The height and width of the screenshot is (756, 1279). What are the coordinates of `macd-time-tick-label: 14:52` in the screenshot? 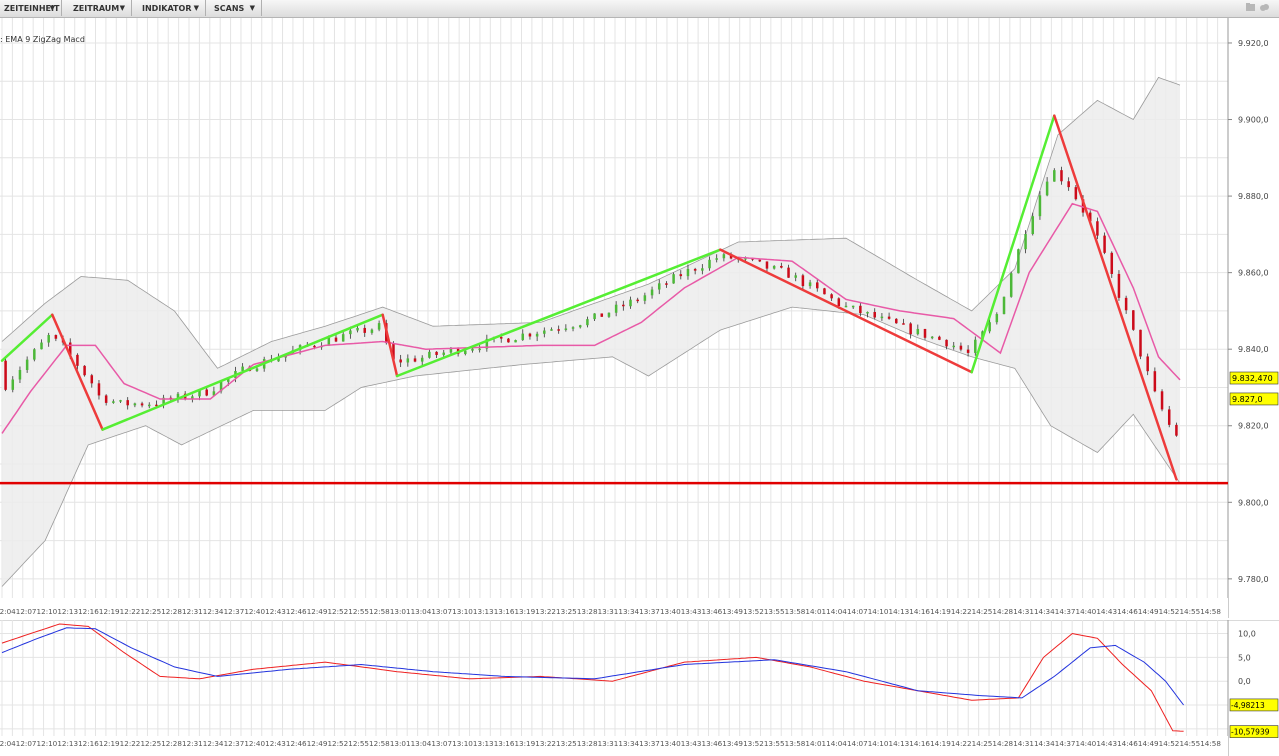 It's located at (1169, 743).